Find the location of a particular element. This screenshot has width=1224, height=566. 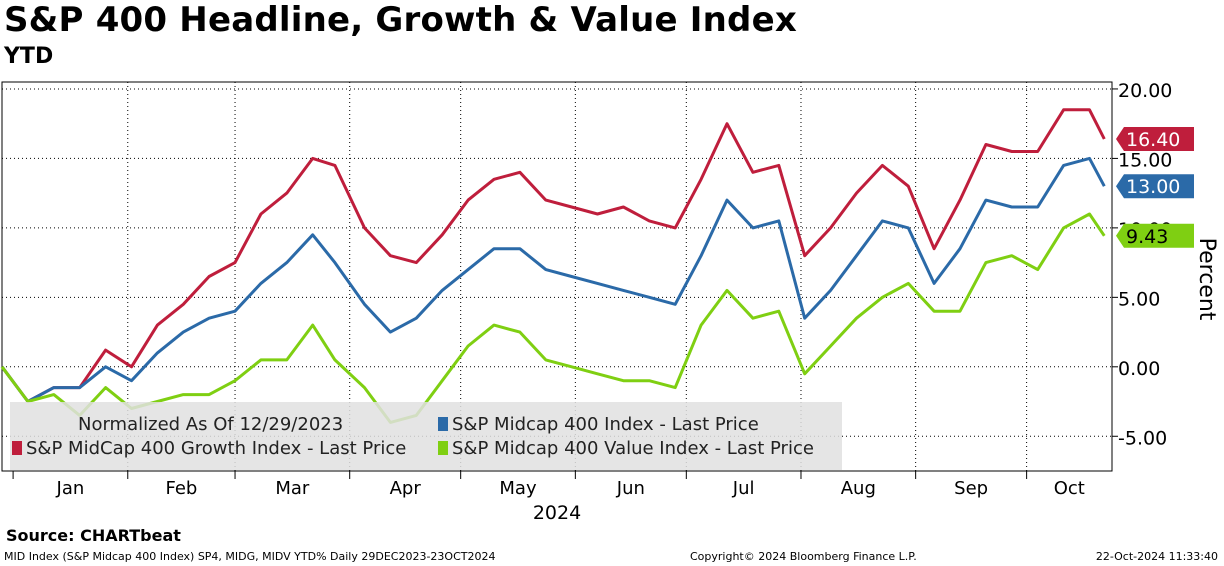

y-tick-label: 5.00 is located at coordinates (1139, 299).